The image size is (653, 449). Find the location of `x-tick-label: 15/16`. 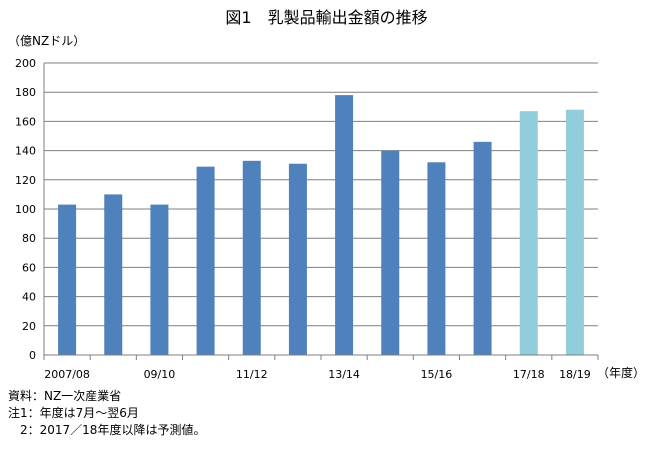

x-tick-label: 15/16 is located at coordinates (437, 374).